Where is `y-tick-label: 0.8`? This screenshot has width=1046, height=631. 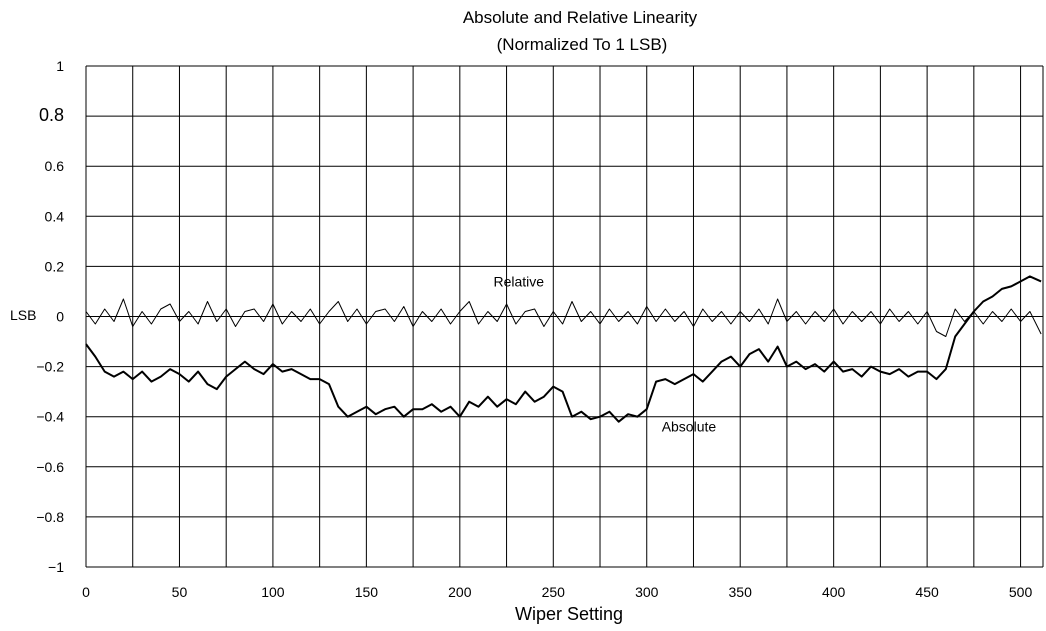 y-tick-label: 0.8 is located at coordinates (51, 115).